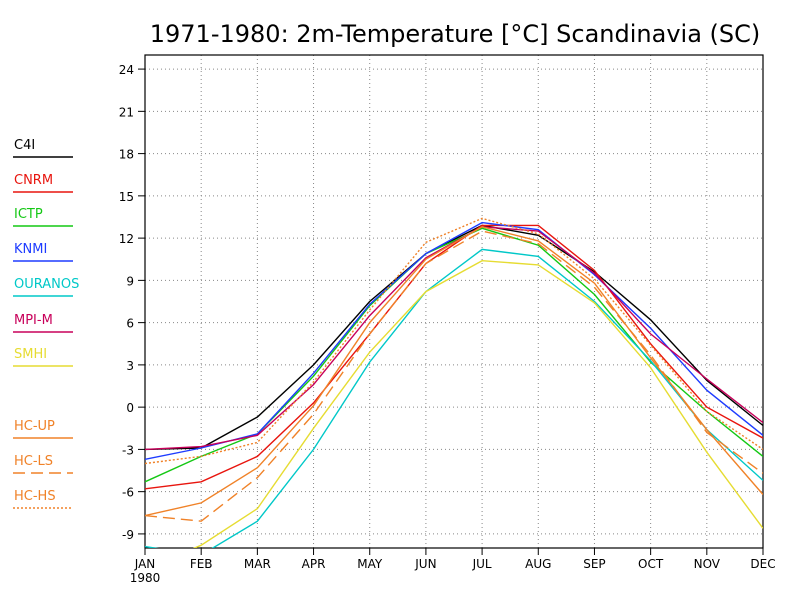 This screenshot has height=600, width=800. Describe the element at coordinates (24, 145) in the screenshot. I see `legend-label: C4I` at that location.